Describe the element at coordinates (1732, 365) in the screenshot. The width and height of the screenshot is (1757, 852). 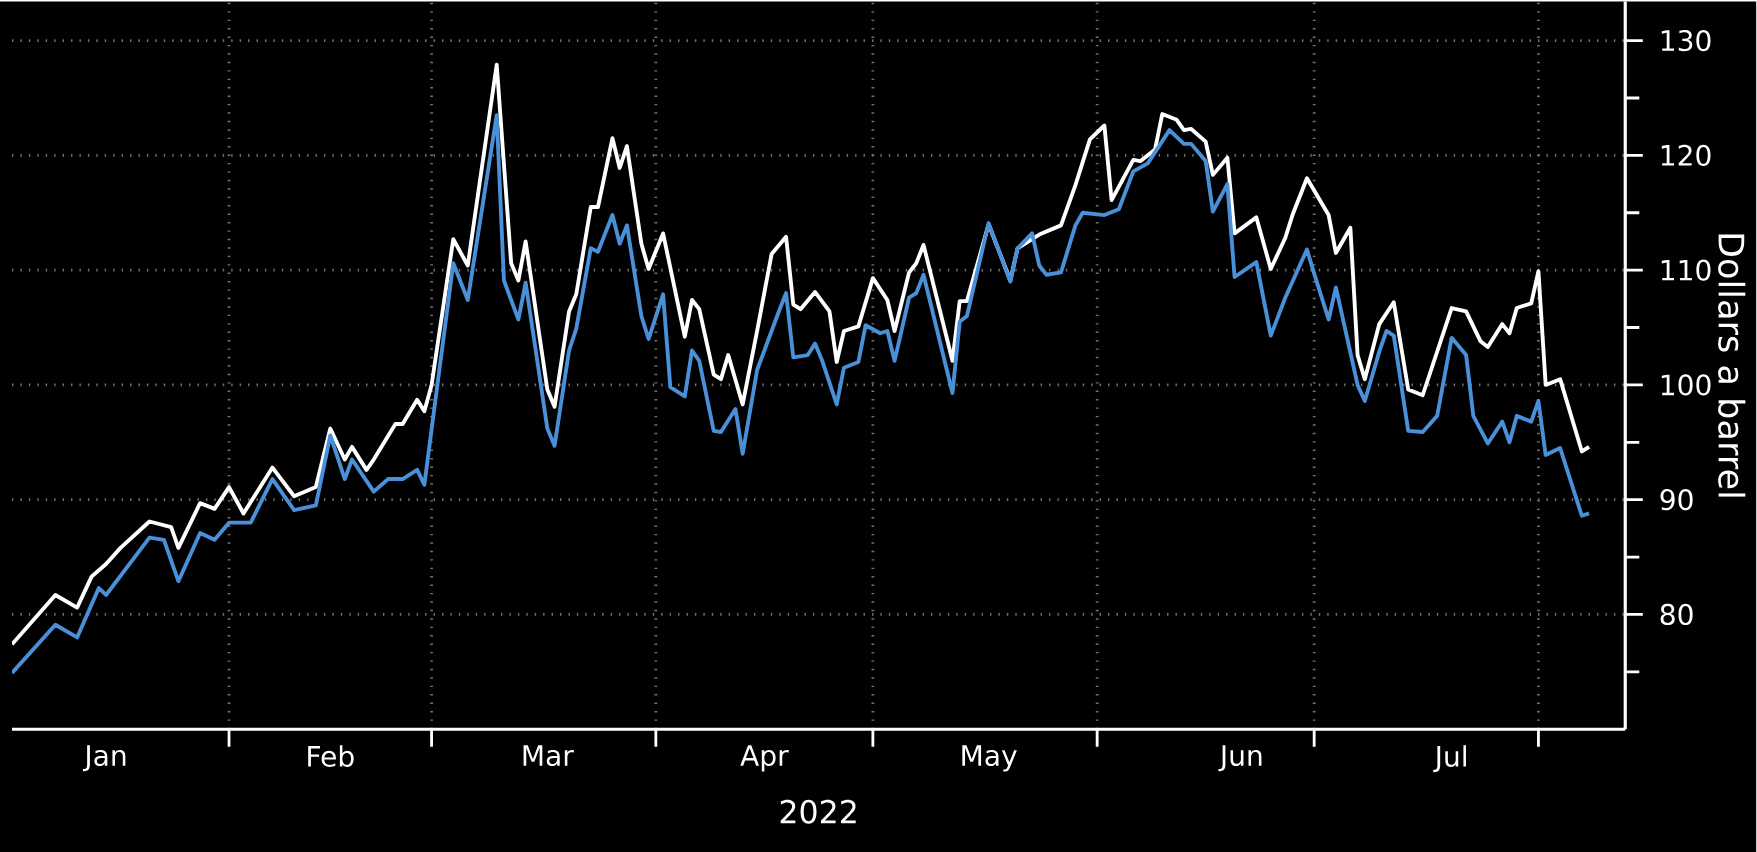
I see `y-axis-title: Dollars a barrel` at that location.